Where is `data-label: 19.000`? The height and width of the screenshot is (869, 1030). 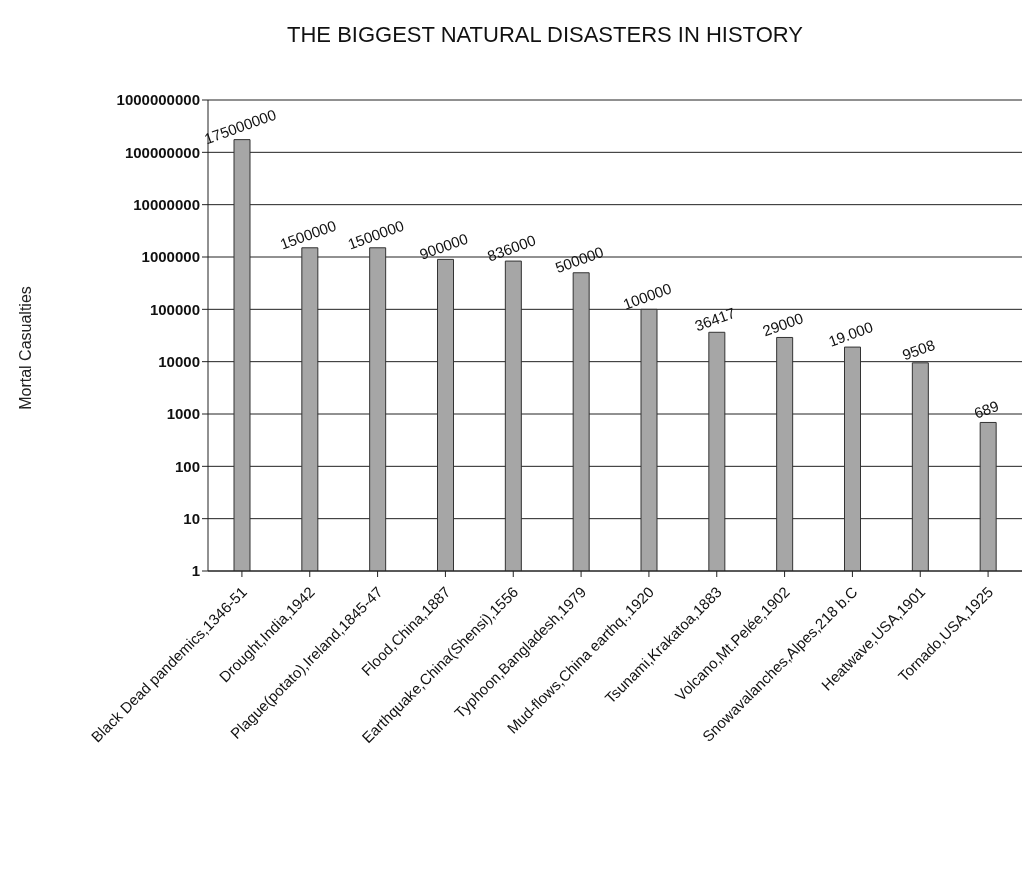 data-label: 19.000 is located at coordinates (851, 334).